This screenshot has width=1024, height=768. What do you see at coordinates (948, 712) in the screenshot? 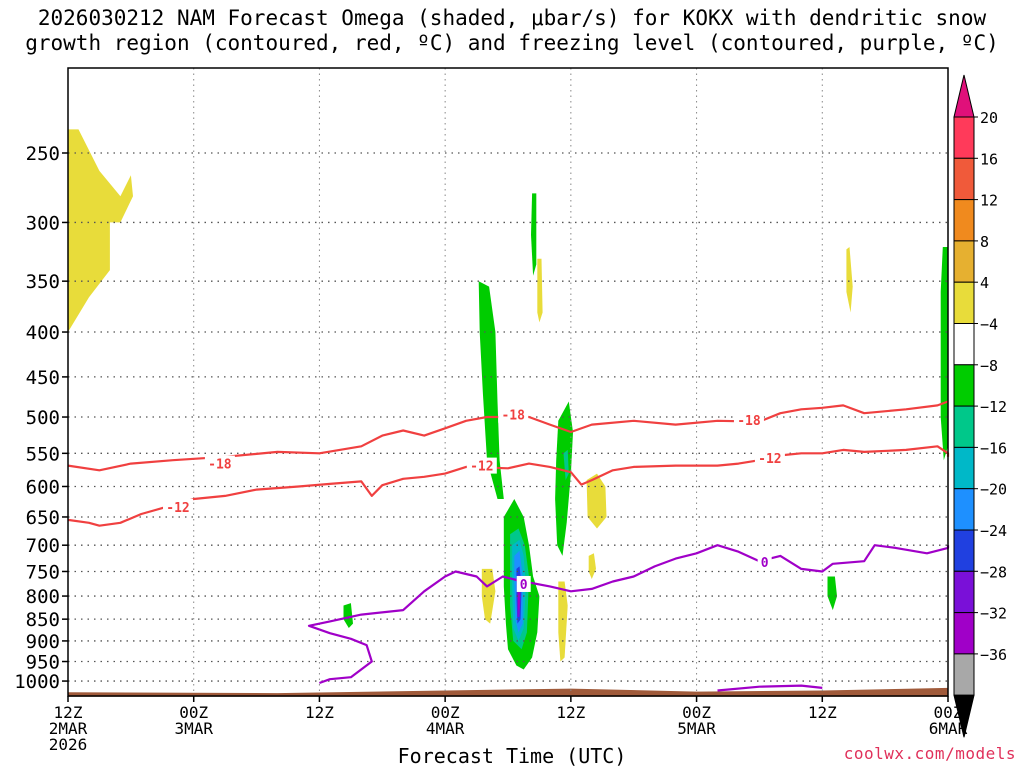
I see `x-tick-label-84-0: 00Z` at bounding box center [948, 712].